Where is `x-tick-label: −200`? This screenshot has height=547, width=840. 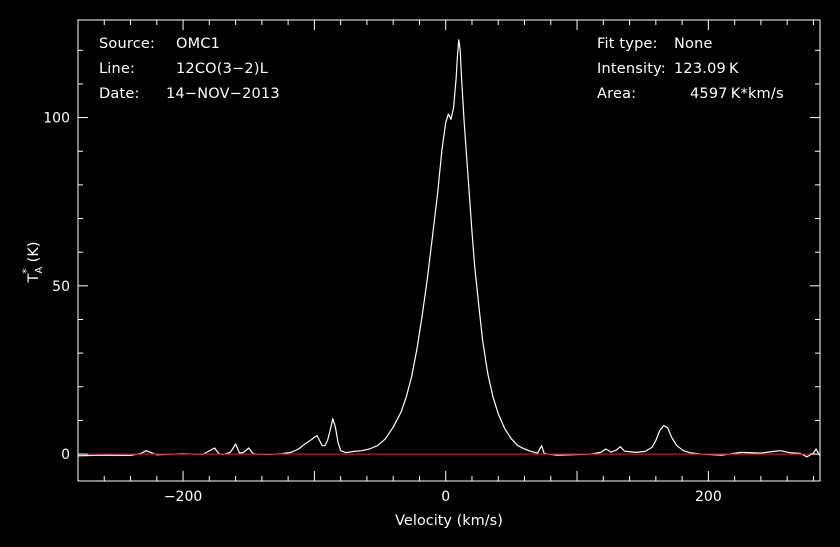 x-tick-label: −200 is located at coordinates (183, 497).